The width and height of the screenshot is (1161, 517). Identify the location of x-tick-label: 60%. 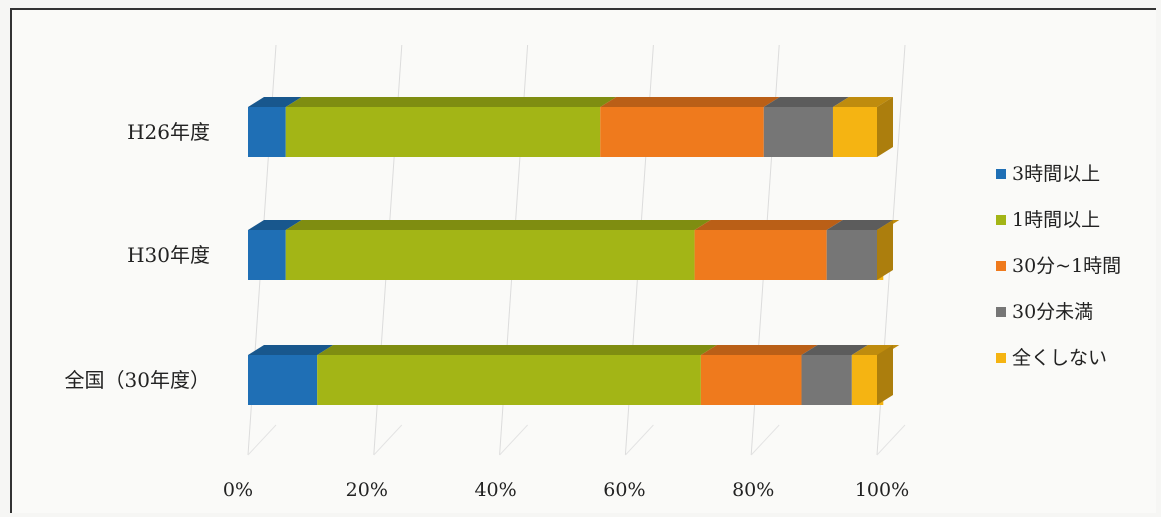
(624, 490).